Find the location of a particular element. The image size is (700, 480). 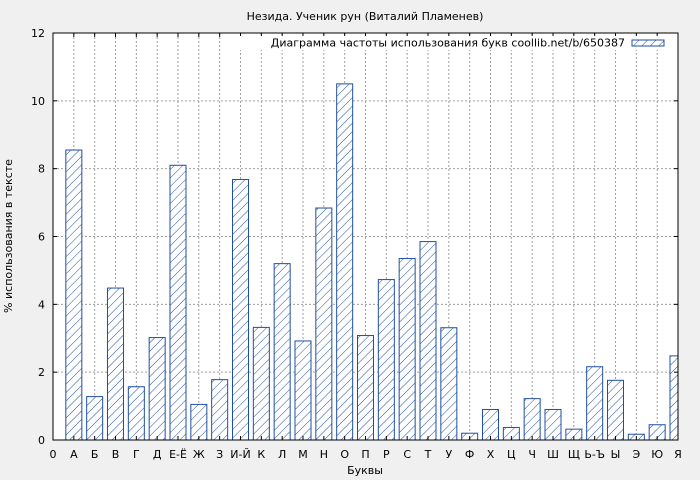

x-tick-label: Х is located at coordinates (491, 454).